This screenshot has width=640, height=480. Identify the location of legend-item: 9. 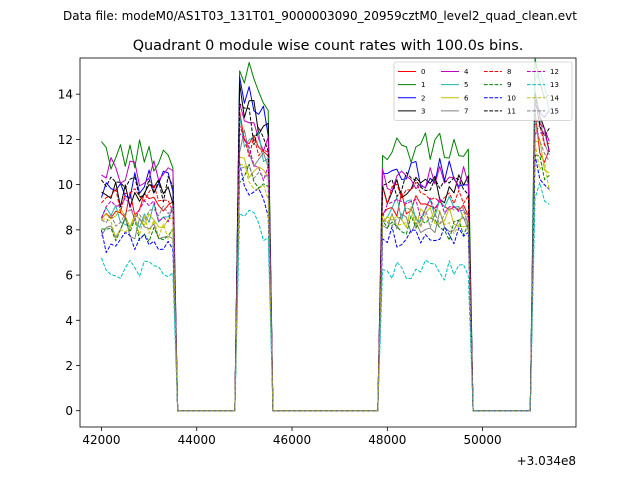
(497, 85).